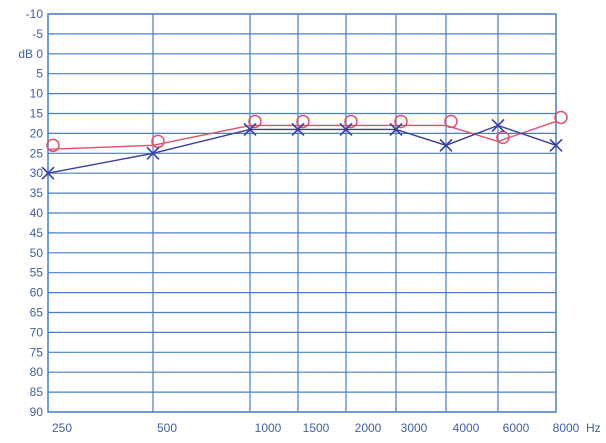  What do you see at coordinates (37, 233) in the screenshot?
I see `y-tick-label: 45` at bounding box center [37, 233].